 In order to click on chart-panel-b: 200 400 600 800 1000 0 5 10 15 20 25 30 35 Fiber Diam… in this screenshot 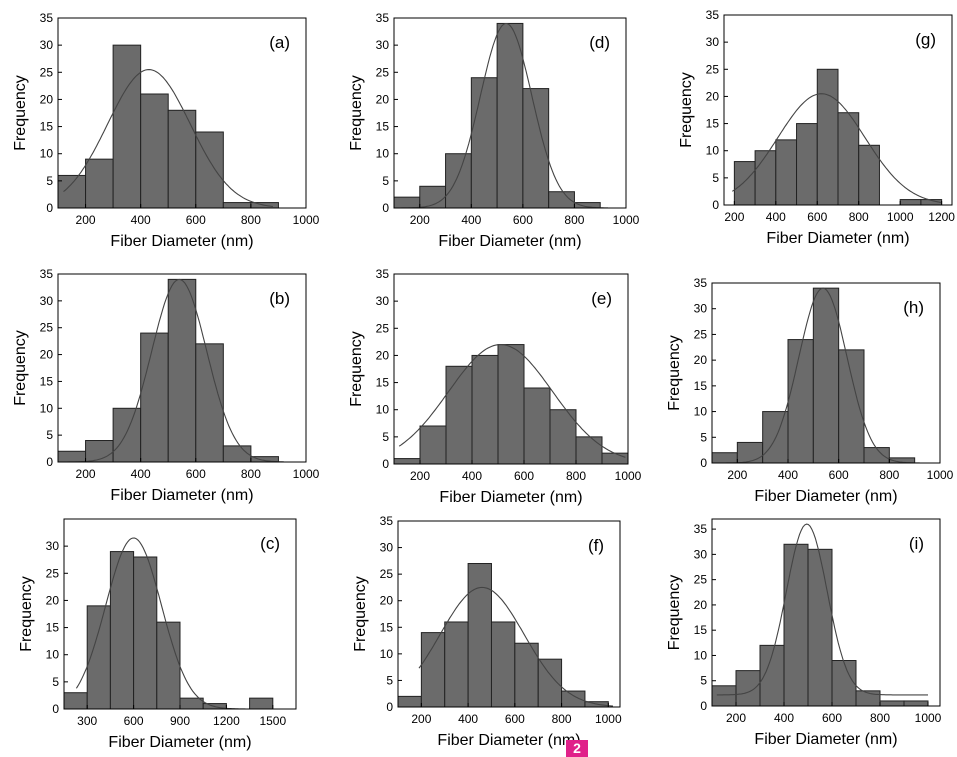, I will do `click(166, 385)`.